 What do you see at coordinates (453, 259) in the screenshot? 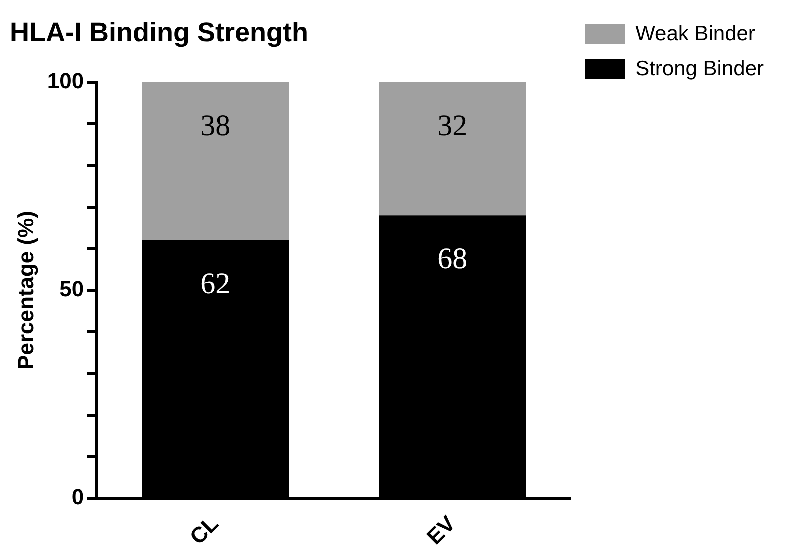
I see `data-label: 68` at bounding box center [453, 259].